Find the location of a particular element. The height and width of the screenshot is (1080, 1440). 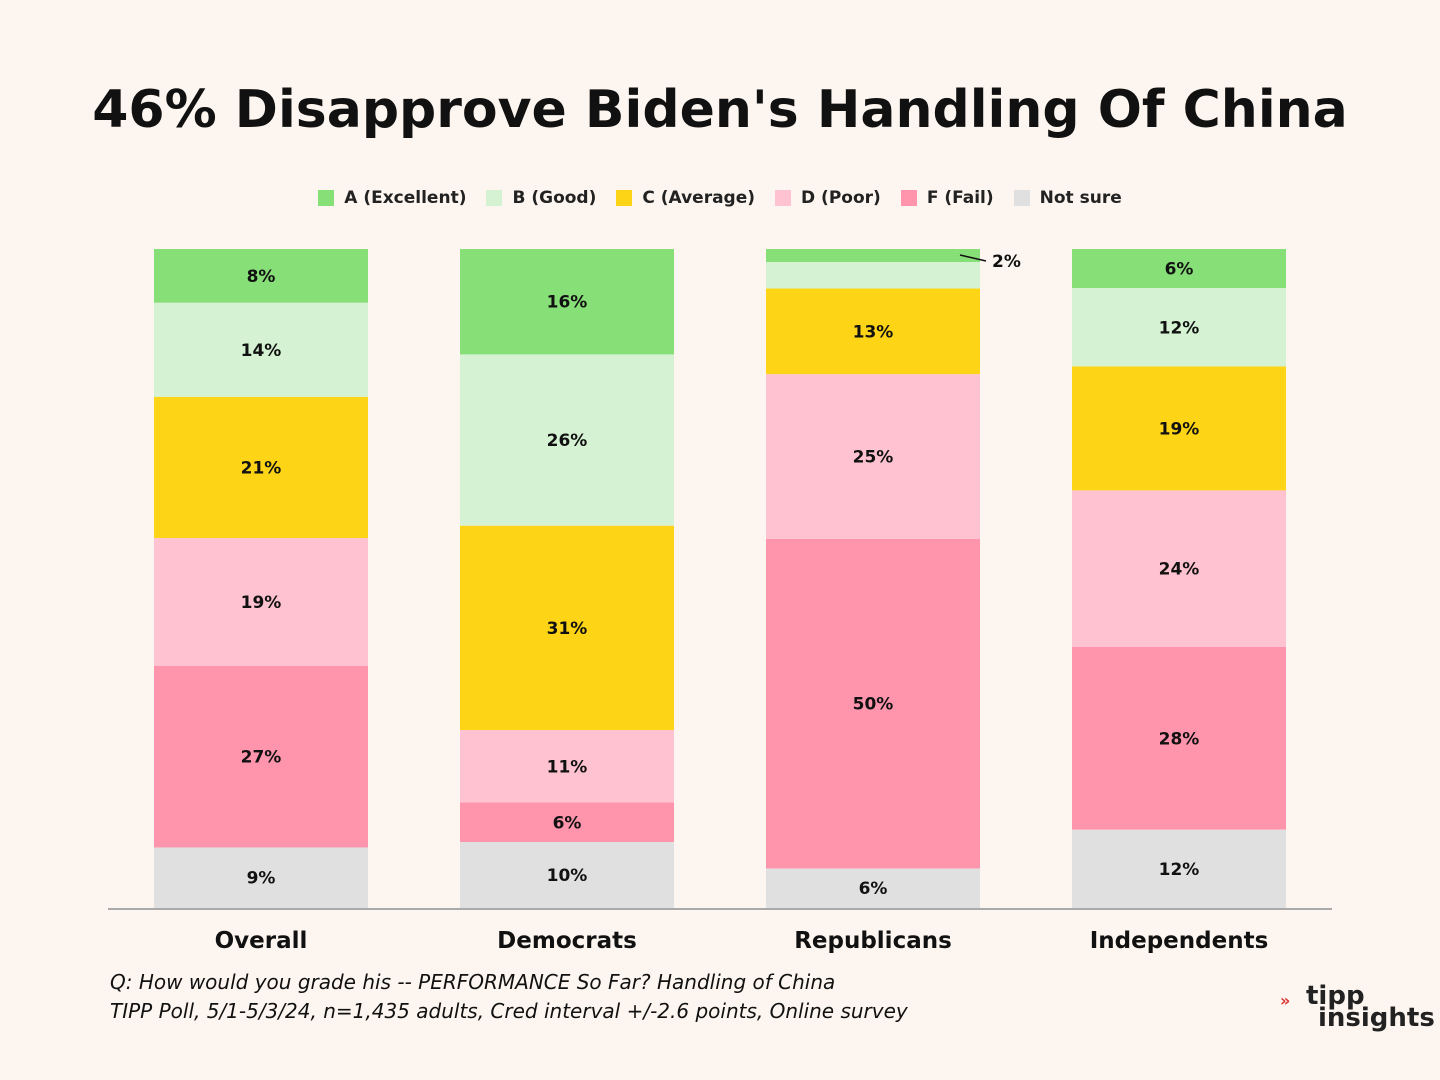

legend-label: D (Poor) is located at coordinates (841, 198).